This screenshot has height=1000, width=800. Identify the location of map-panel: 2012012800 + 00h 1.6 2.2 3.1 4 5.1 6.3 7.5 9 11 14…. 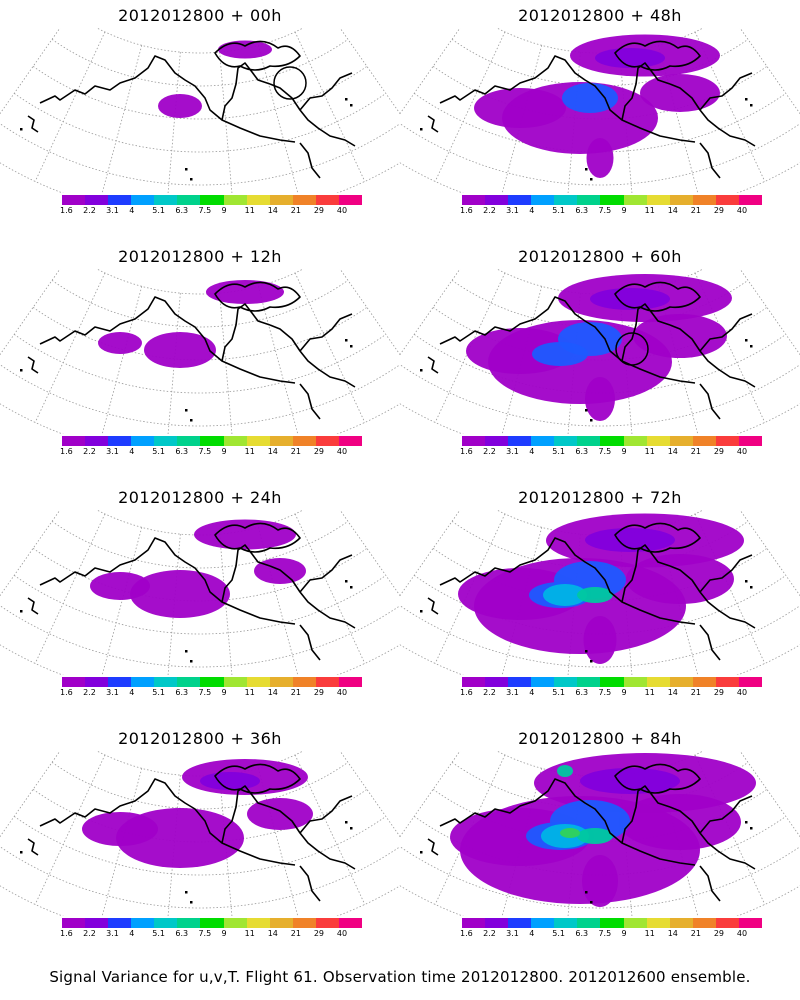
(200, 120).